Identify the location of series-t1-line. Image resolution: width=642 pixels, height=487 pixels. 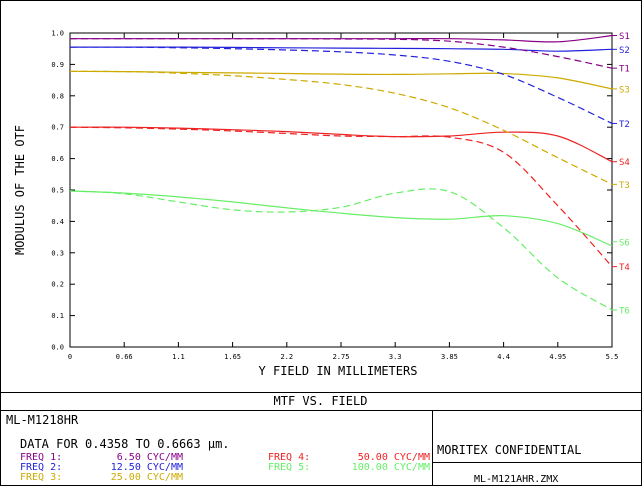
(341, 53).